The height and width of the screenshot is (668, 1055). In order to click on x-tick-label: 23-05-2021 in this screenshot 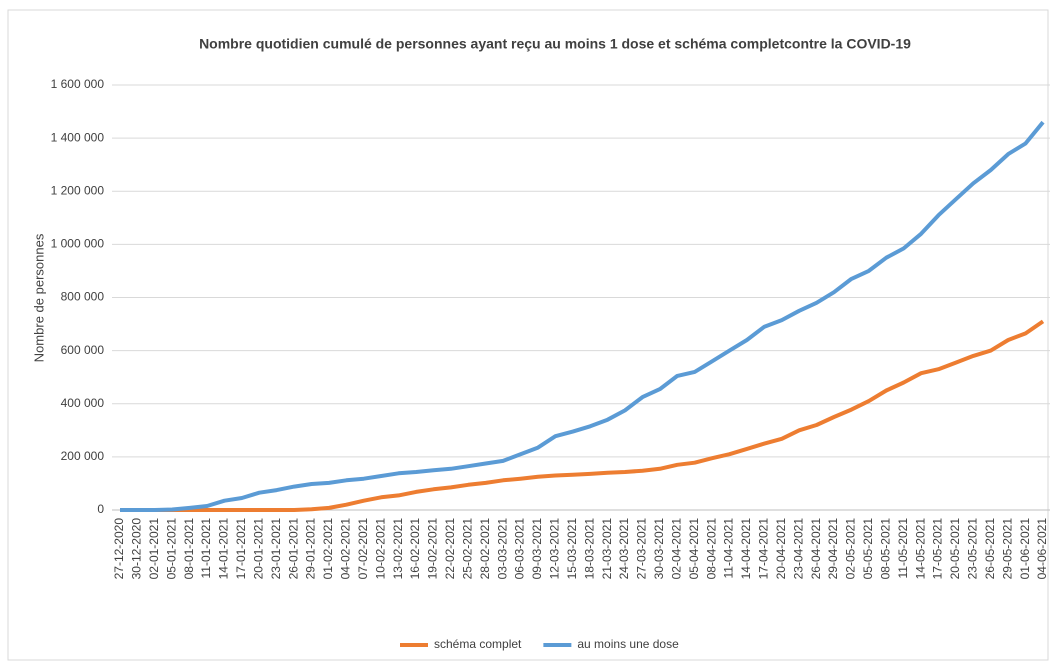, I will do `click(973, 549)`.